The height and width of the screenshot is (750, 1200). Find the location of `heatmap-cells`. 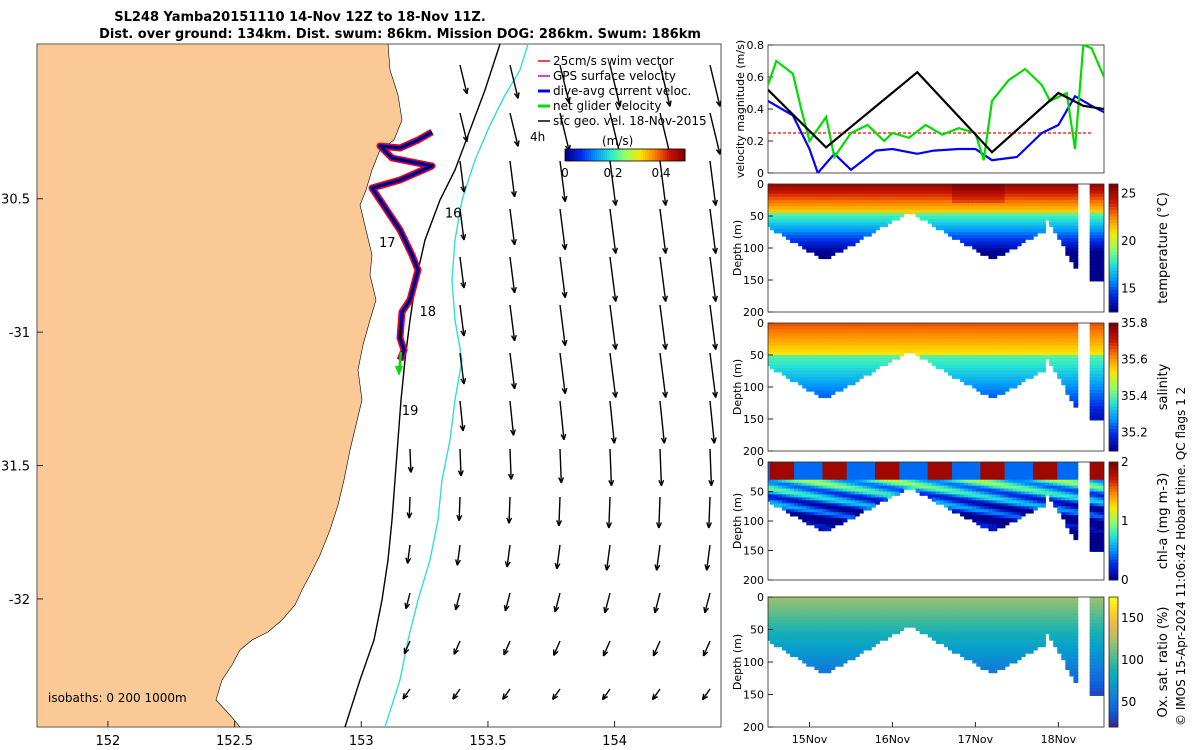

heatmap-cells is located at coordinates (936, 646).